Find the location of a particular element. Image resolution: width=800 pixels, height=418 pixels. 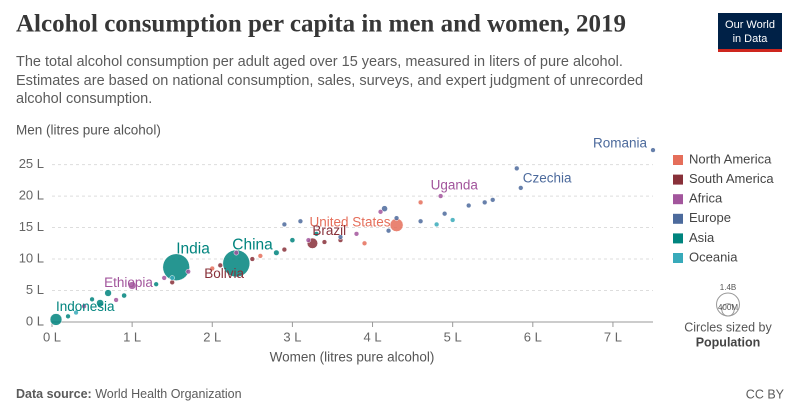

point-label: Bolivia is located at coordinates (224, 273).